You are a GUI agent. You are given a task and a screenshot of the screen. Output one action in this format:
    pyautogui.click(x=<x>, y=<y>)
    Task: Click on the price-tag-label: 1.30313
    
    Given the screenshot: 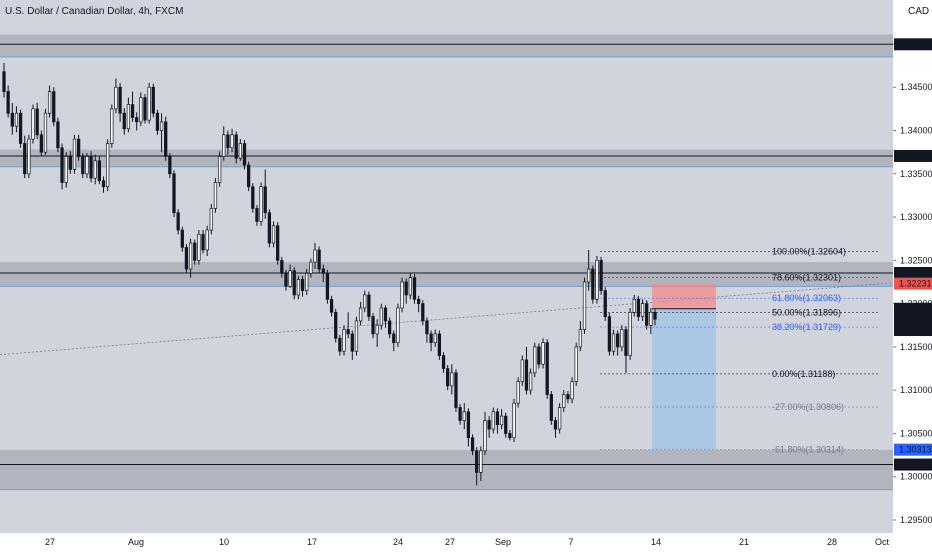 What is the action you would take?
    pyautogui.click(x=915, y=450)
    